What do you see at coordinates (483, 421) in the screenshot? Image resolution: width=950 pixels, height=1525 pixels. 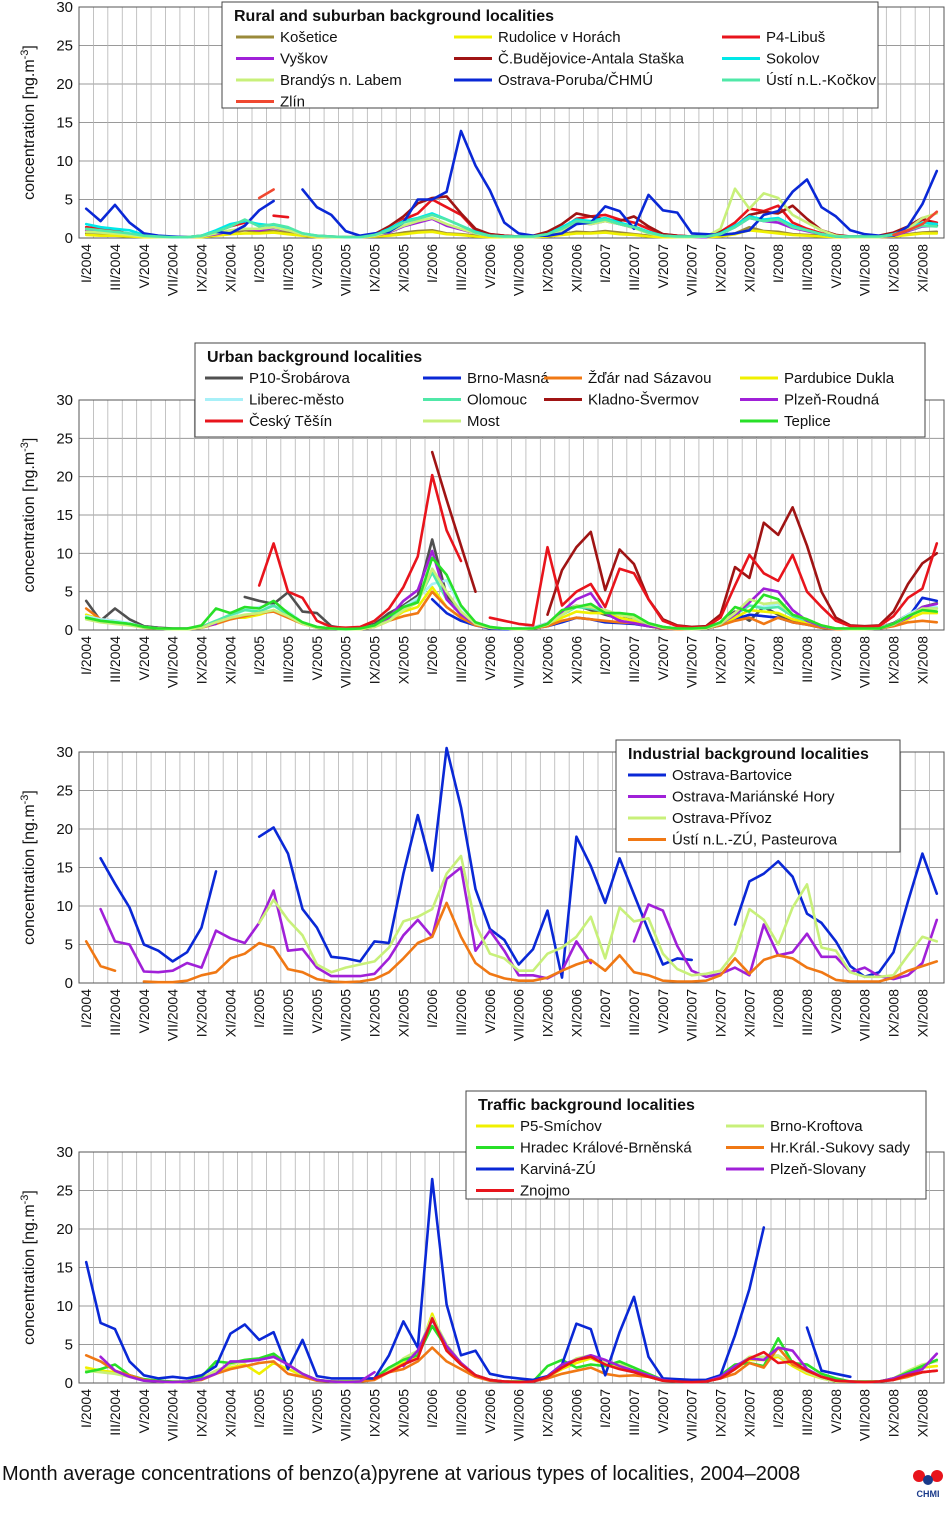 I see `legend-entry: Most` at bounding box center [483, 421].